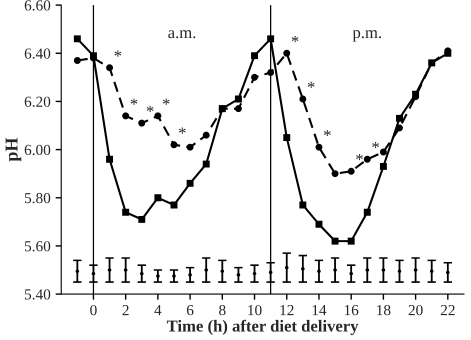 This screenshot has height=340, width=471. I want to click on y-tick-label: 6.40, so click(37, 53).